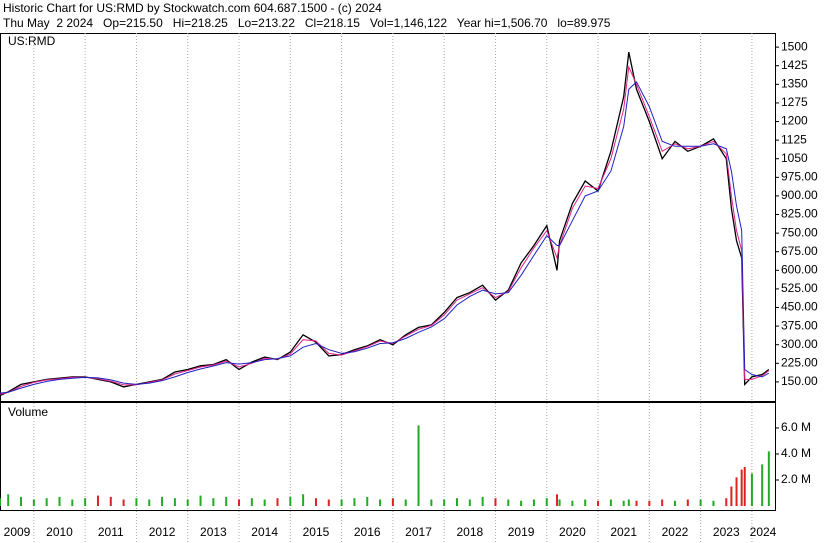 This screenshot has width=830, height=543. What do you see at coordinates (799, 176) in the screenshot?
I see `y-tick-label: 975.00` at bounding box center [799, 176].